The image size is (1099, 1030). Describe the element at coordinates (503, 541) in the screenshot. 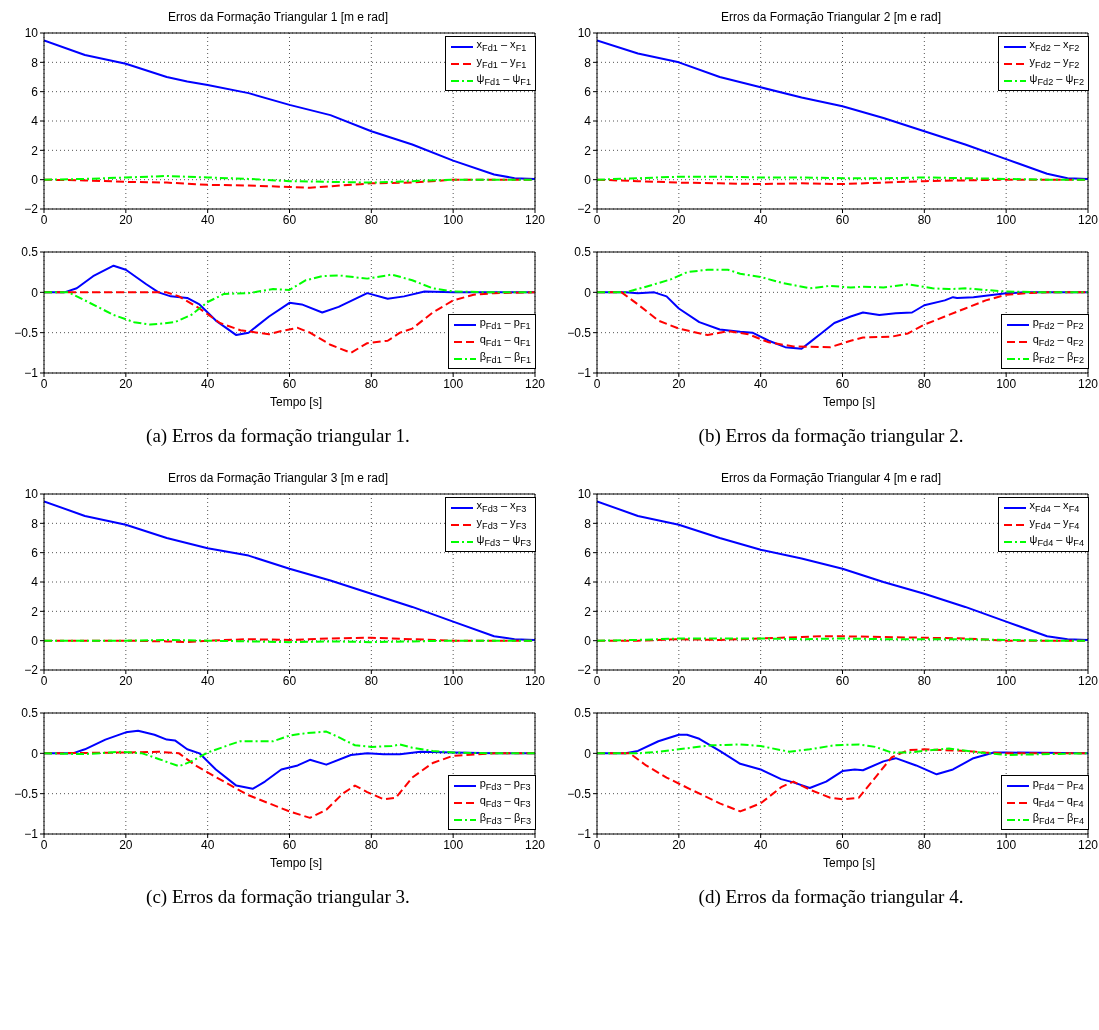

I see `legend-label: ψ$_{Fd3}$ – ψ$_{F3}$` at that location.